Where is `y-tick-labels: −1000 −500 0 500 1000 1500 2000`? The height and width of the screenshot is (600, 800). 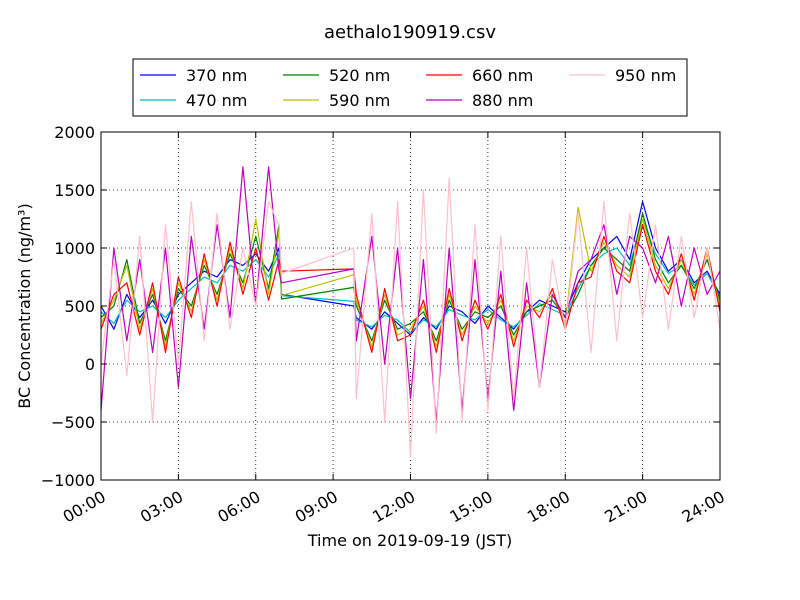 y-tick-labels: −1000 −500 0 500 1000 1500 2000 is located at coordinates (68, 306).